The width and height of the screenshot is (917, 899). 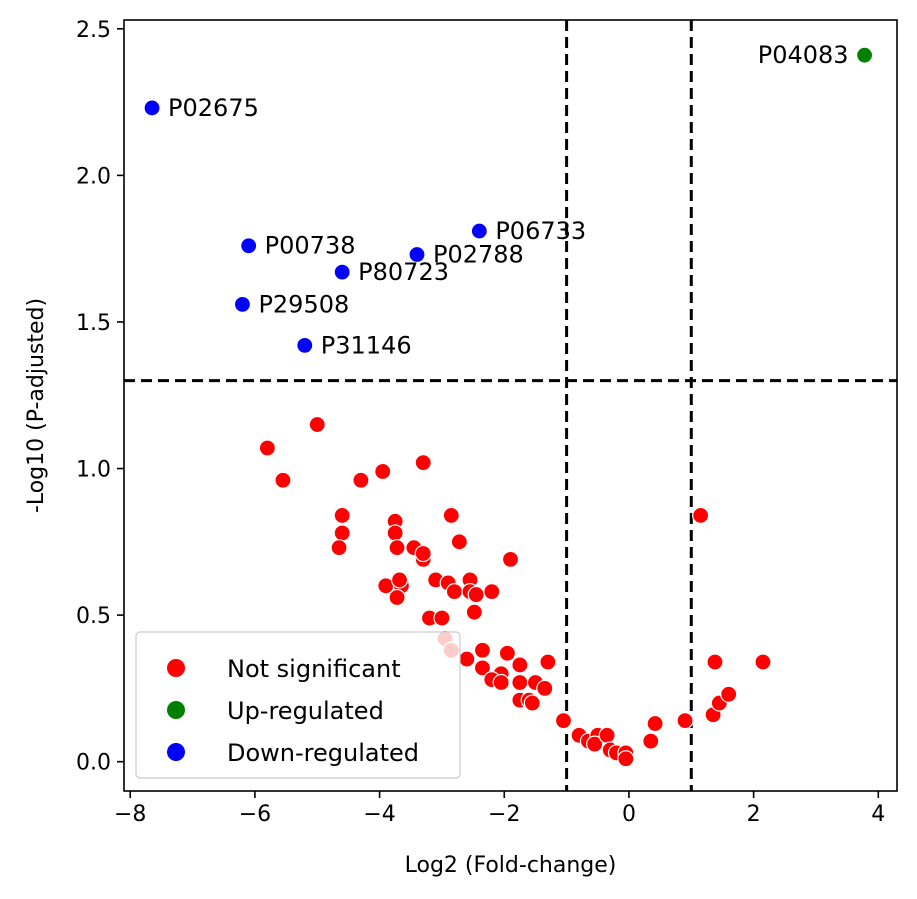 What do you see at coordinates (176, 710) in the screenshot?
I see `legend-marker-up-regulated` at bounding box center [176, 710].